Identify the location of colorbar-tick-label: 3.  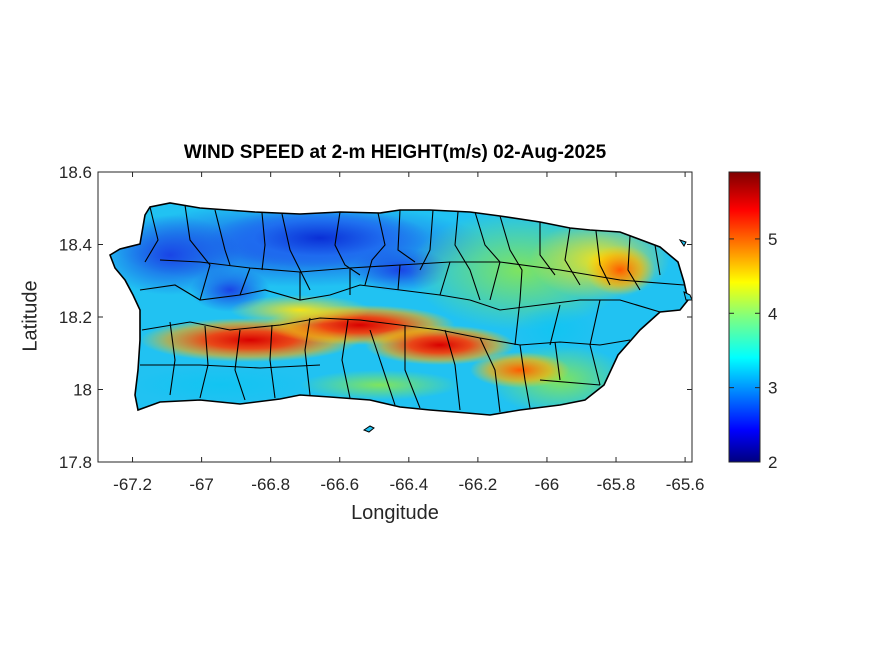
(772, 388).